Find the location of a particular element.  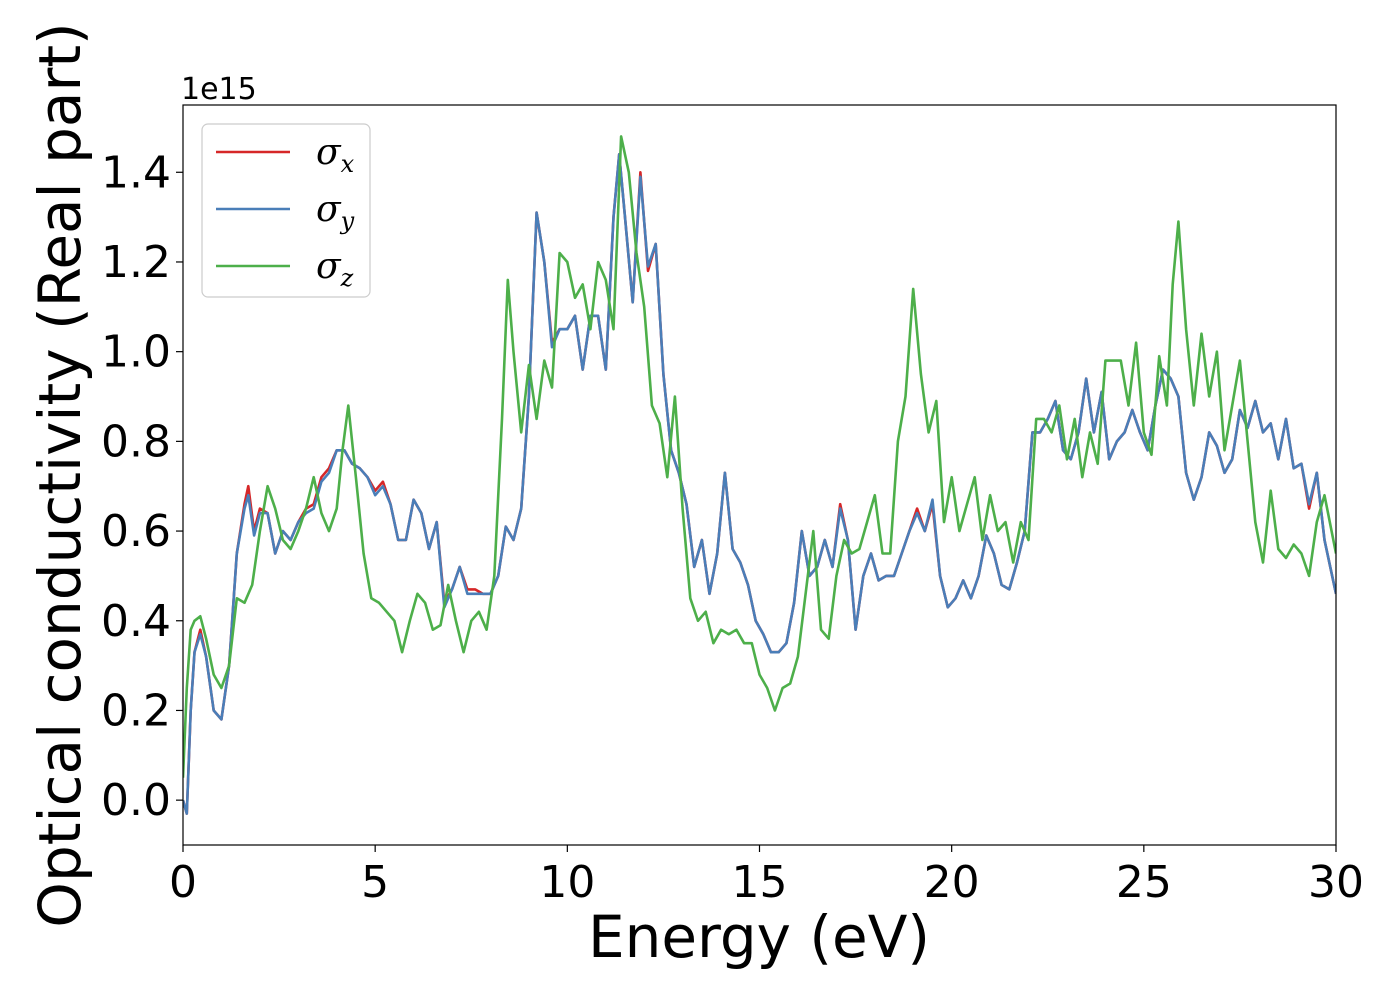

x-axis-title: Energy (eV) is located at coordinates (759, 937).